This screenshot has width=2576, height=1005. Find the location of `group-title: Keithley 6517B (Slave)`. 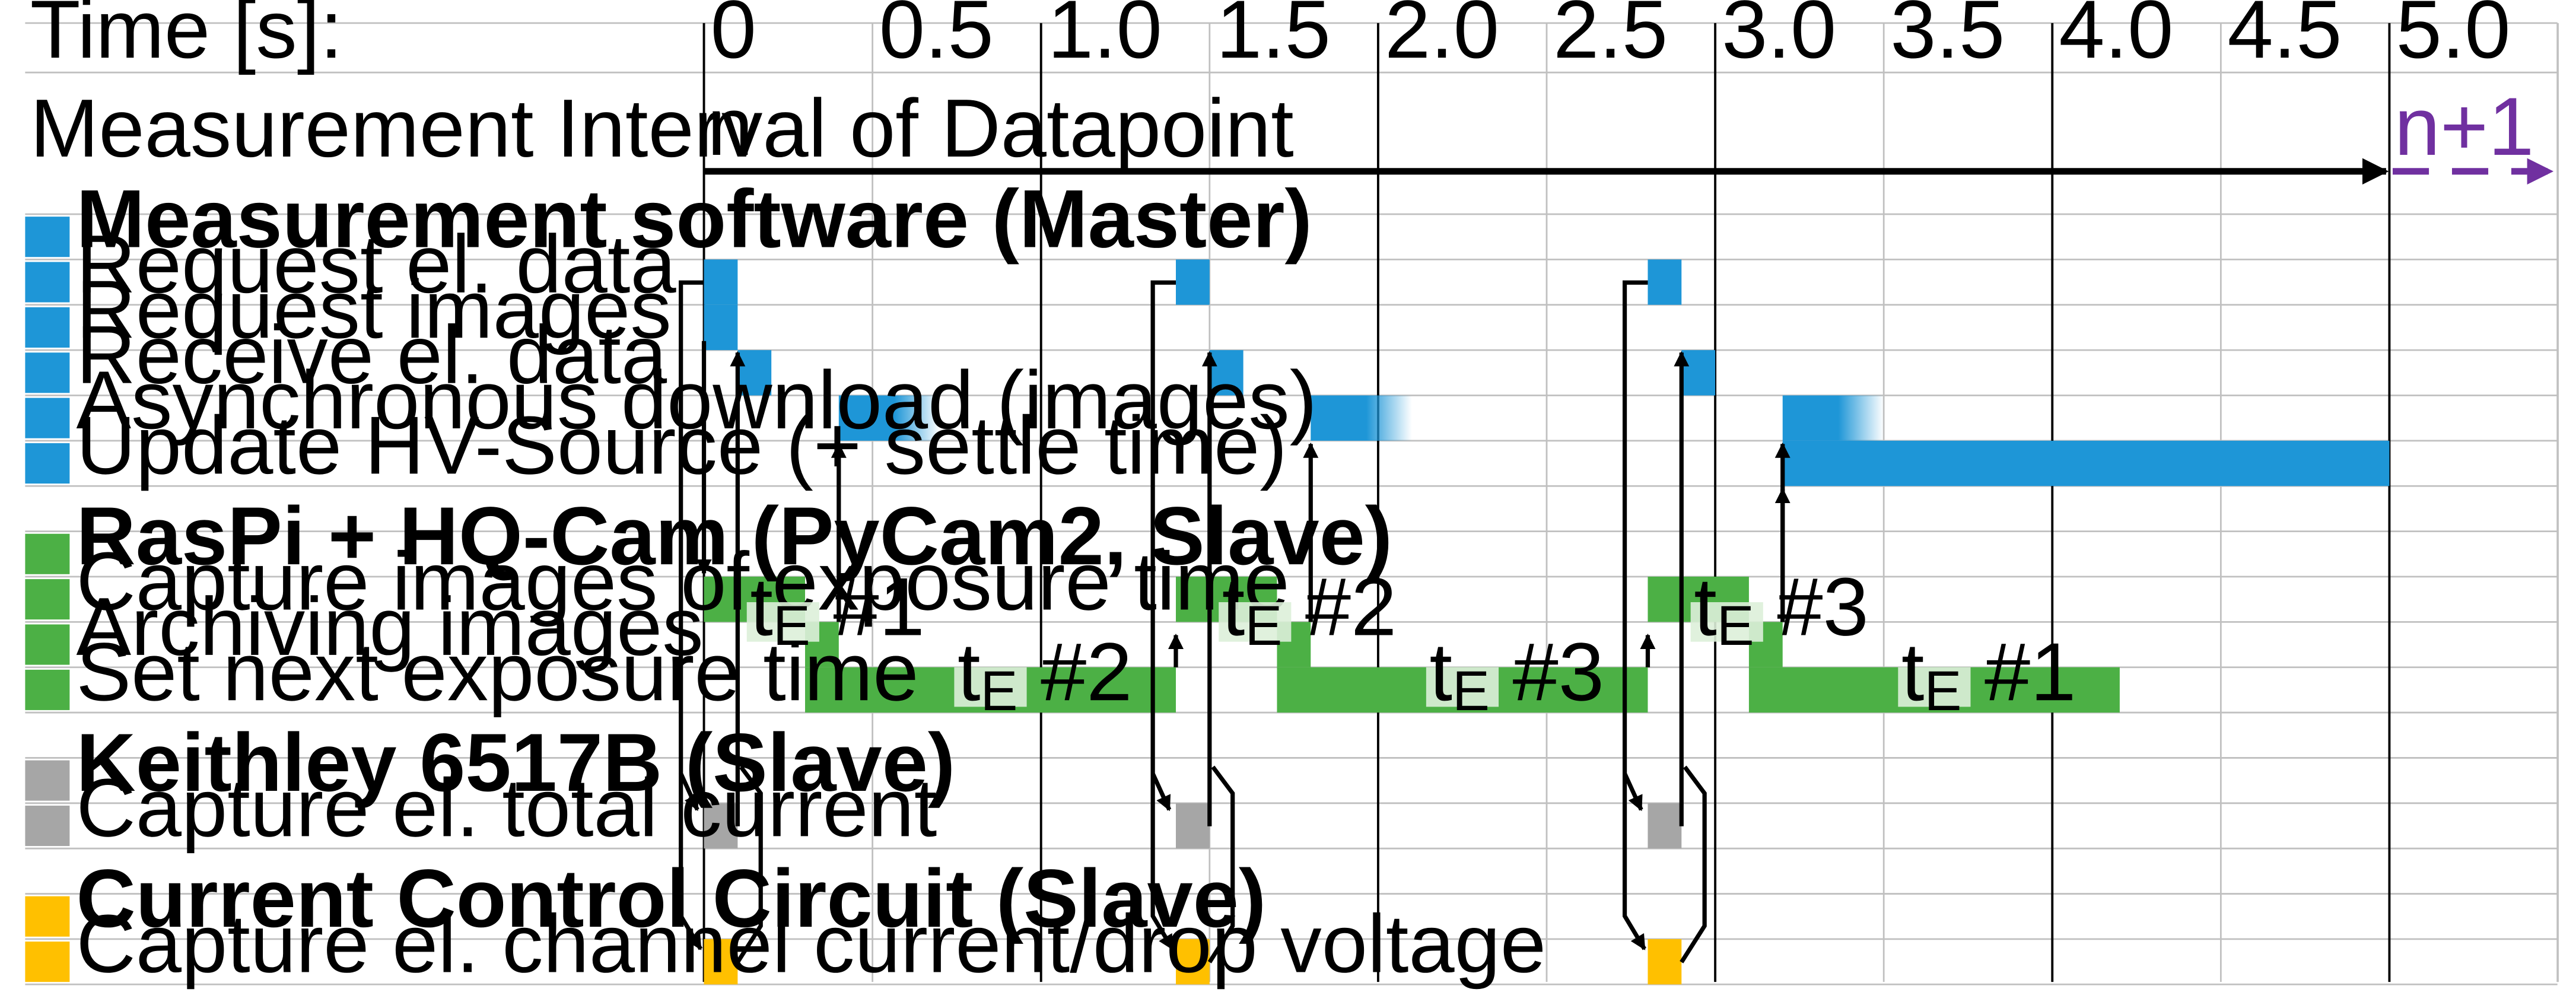

group-title: Keithley 6517B (Slave) is located at coordinates (515, 763).